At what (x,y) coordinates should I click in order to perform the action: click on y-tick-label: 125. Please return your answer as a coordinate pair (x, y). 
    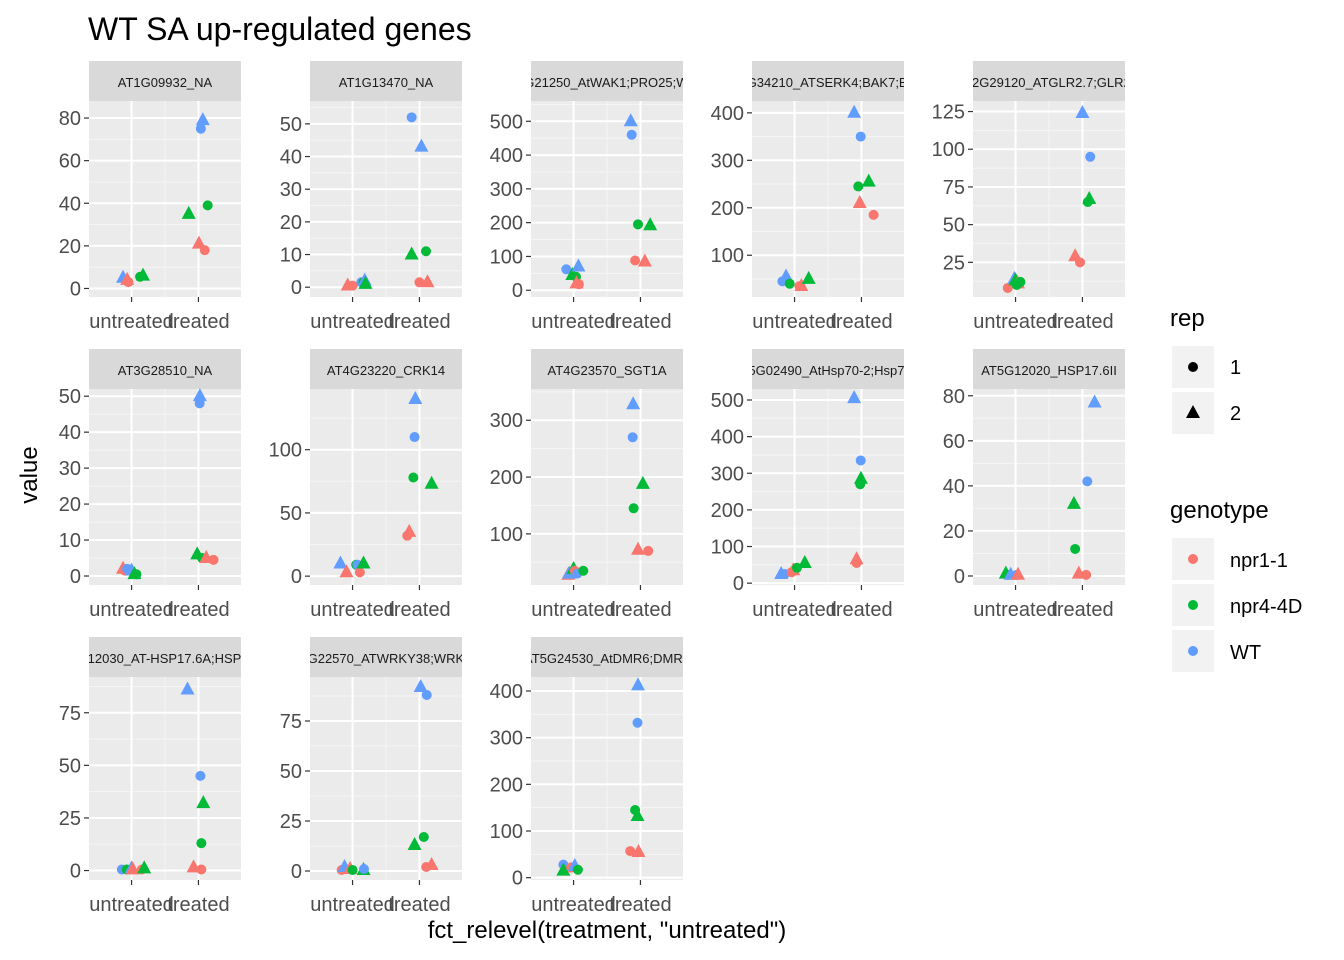
    Looking at the image, I should click on (948, 113).